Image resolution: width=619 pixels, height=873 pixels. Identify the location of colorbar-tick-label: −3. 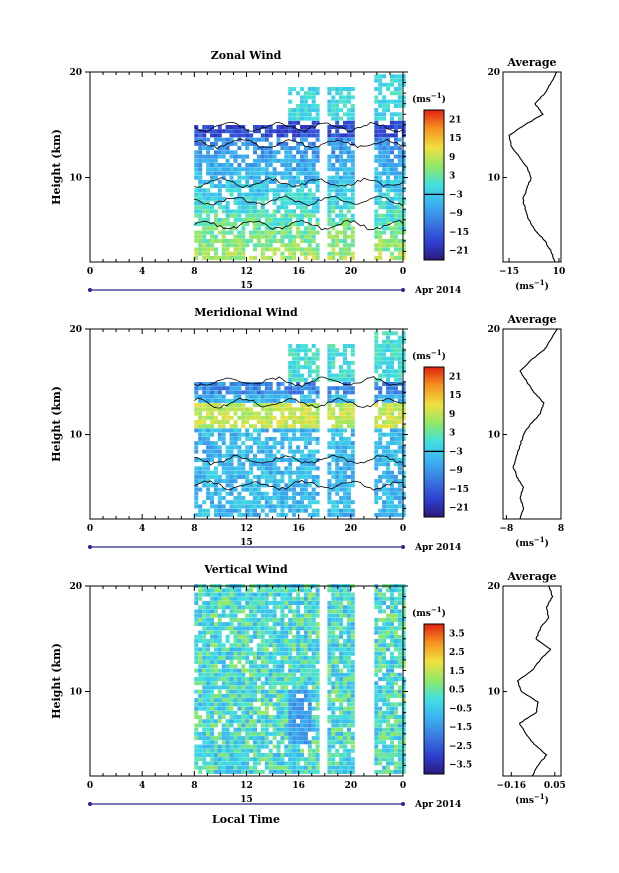
(456, 195).